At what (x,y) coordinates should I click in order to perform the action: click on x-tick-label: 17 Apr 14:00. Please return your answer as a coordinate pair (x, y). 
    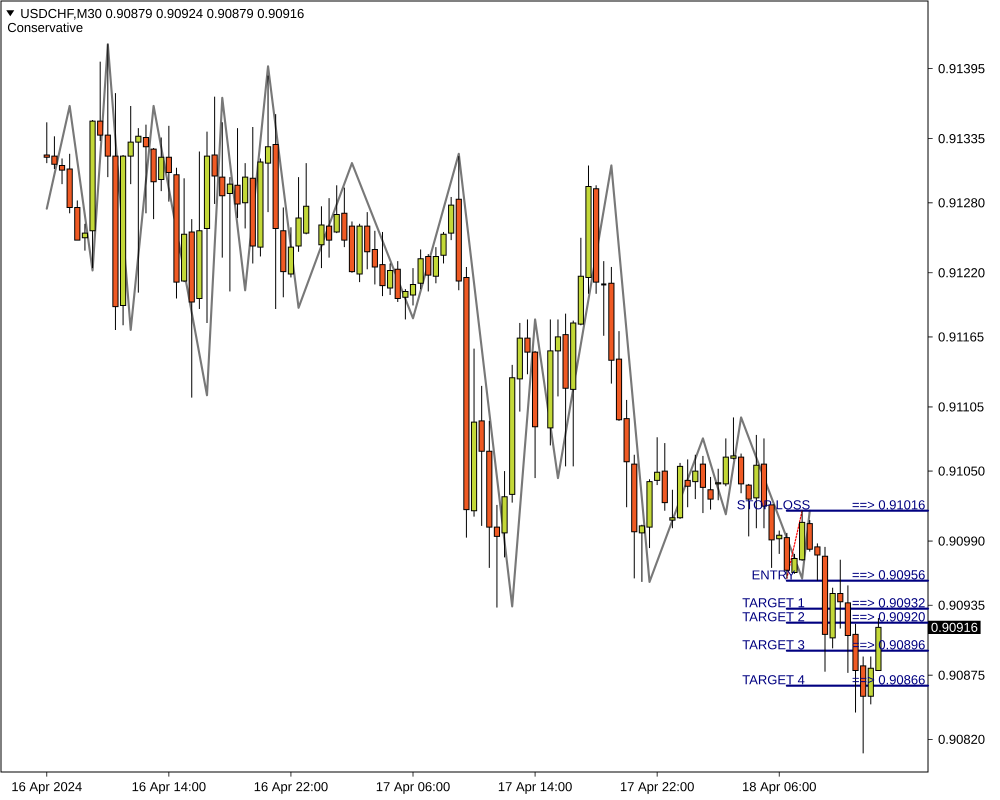
    Looking at the image, I should click on (535, 788).